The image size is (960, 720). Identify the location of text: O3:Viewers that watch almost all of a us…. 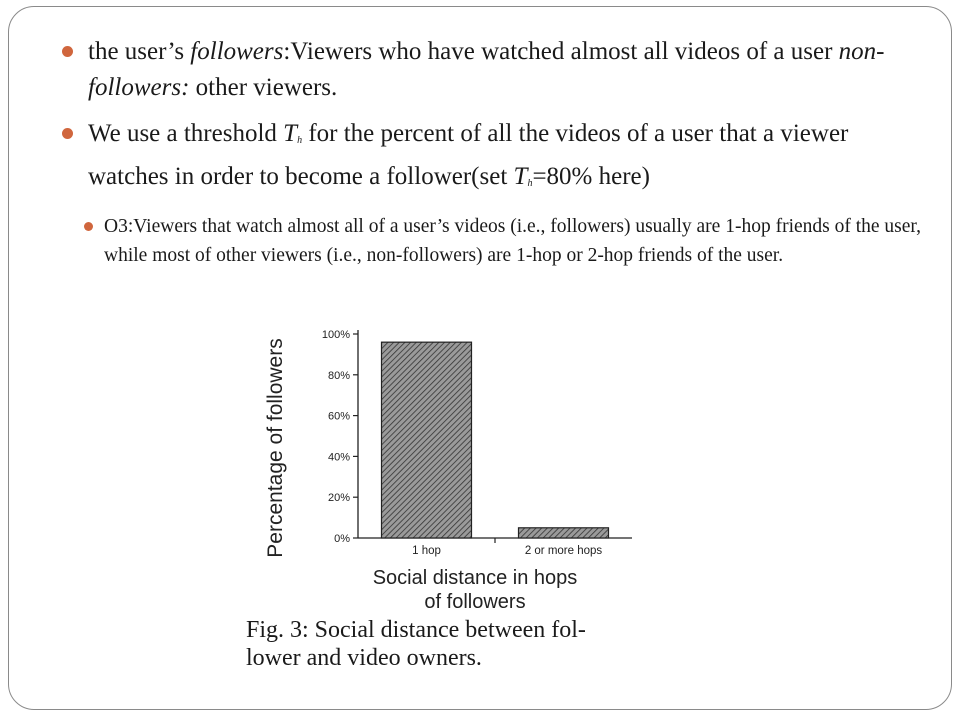
(513, 241).